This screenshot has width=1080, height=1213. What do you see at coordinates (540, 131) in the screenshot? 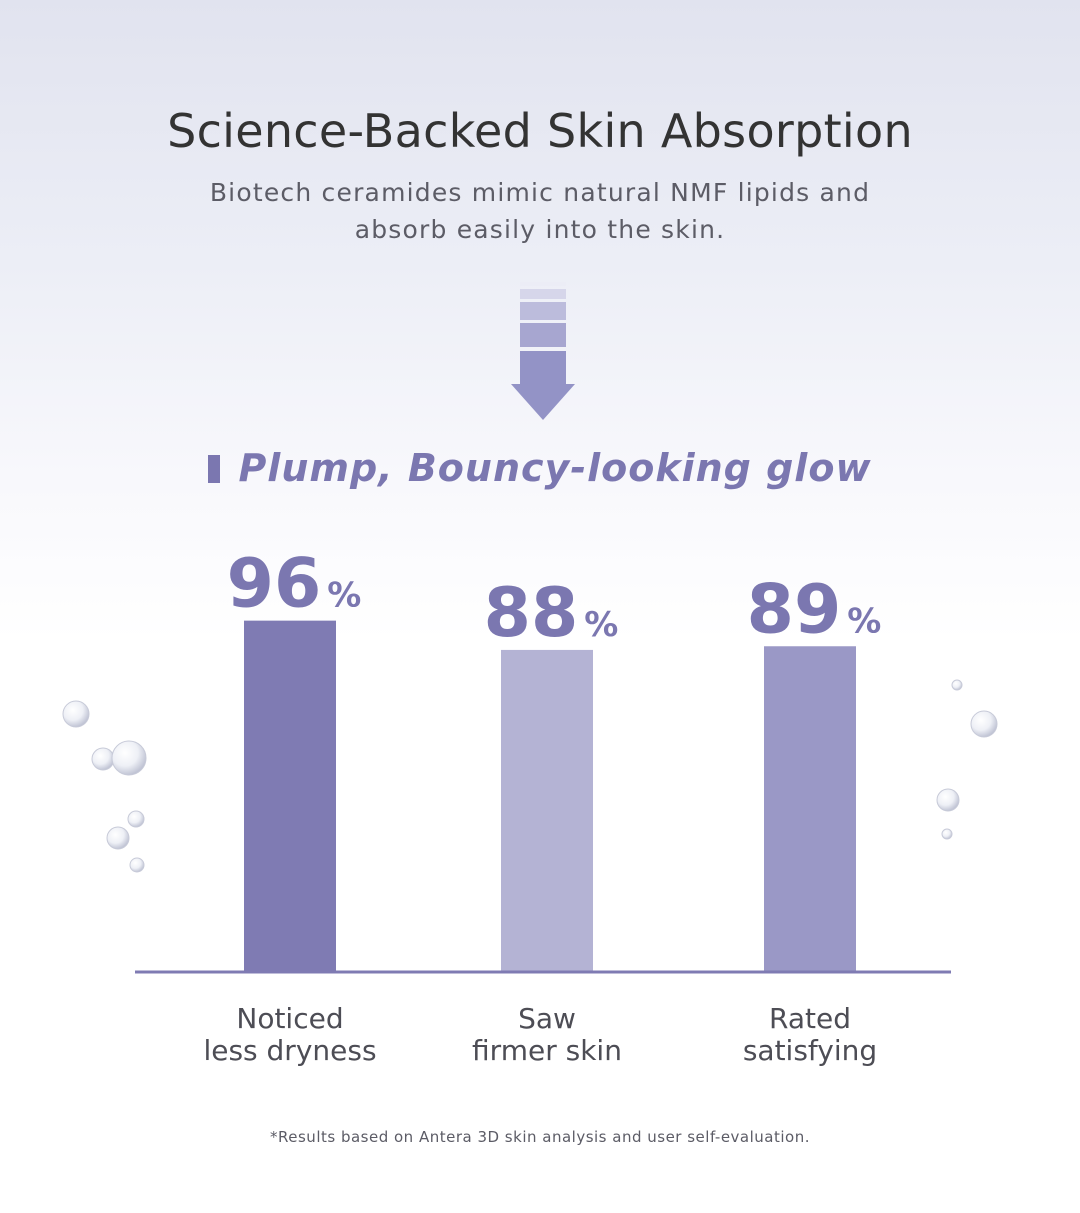
I see `page-title: Science-Backed Skin Absorption` at bounding box center [540, 131].